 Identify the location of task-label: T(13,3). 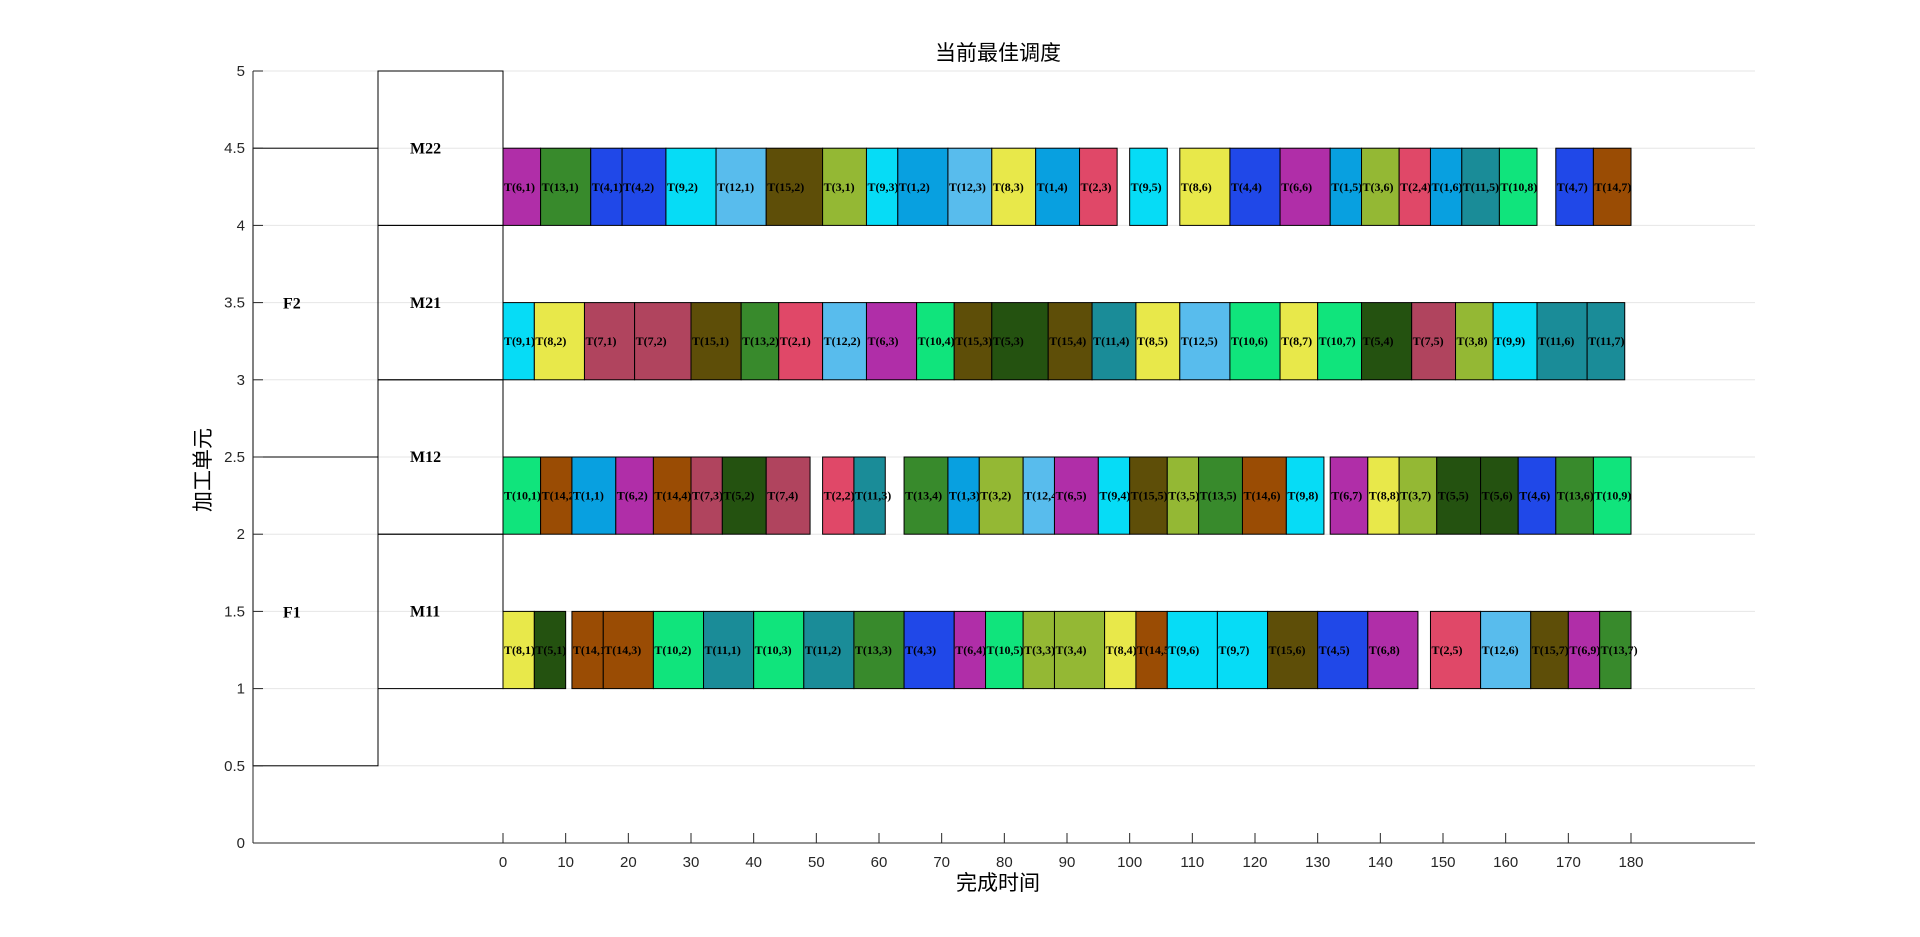
(873, 650).